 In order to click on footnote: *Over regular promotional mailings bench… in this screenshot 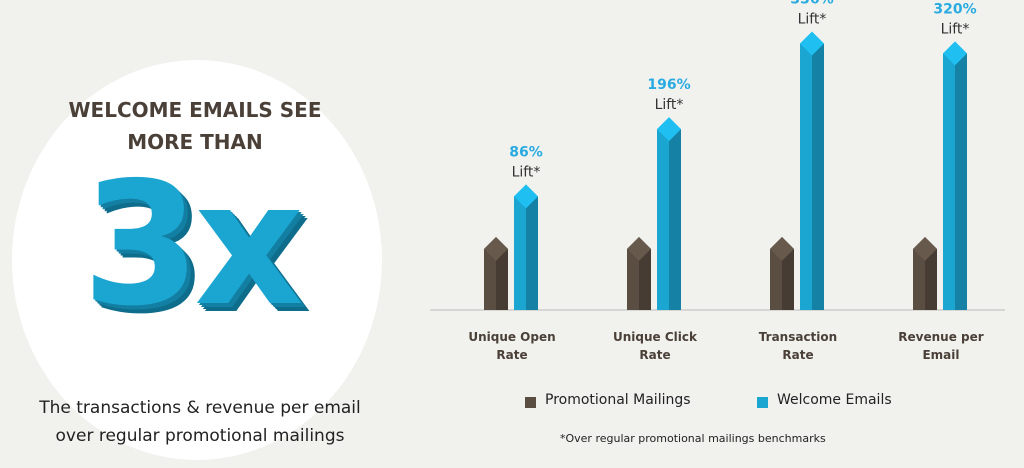, I will do `click(693, 438)`.